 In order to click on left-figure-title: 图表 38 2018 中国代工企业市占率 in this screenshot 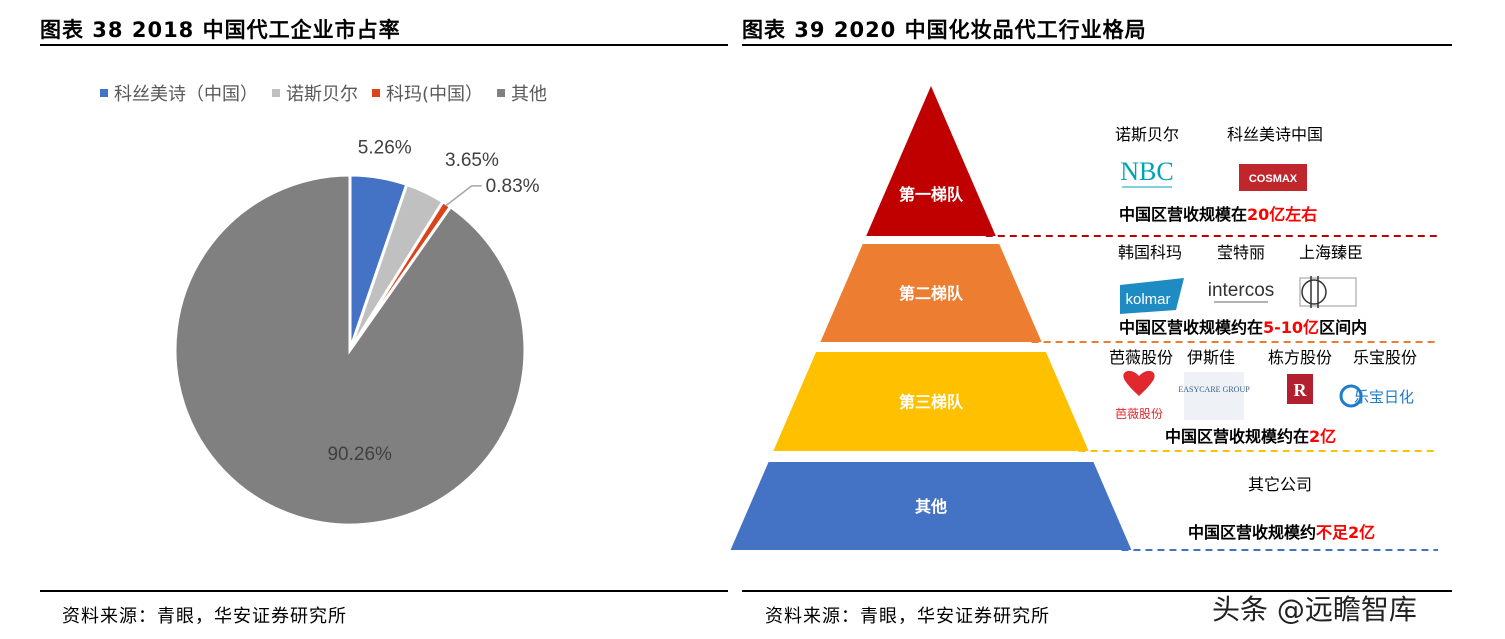, I will do `click(220, 30)`.